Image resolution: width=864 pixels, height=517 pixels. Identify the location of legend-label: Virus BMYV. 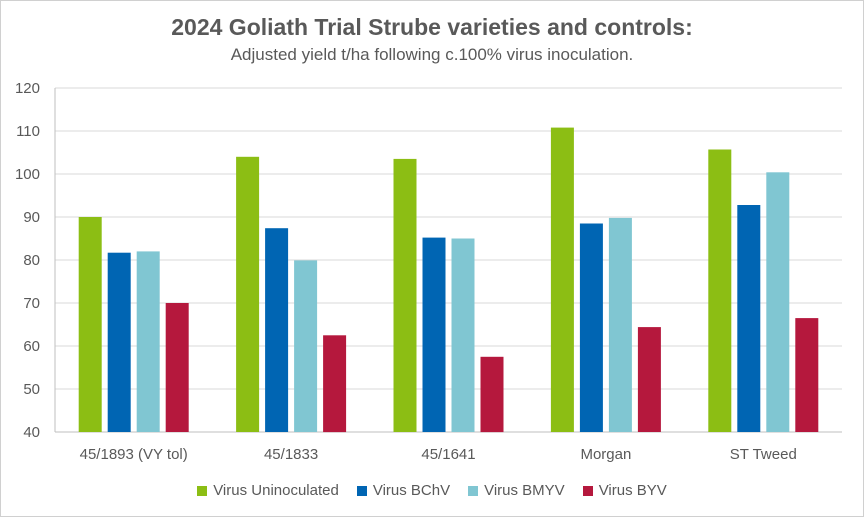
(524, 490).